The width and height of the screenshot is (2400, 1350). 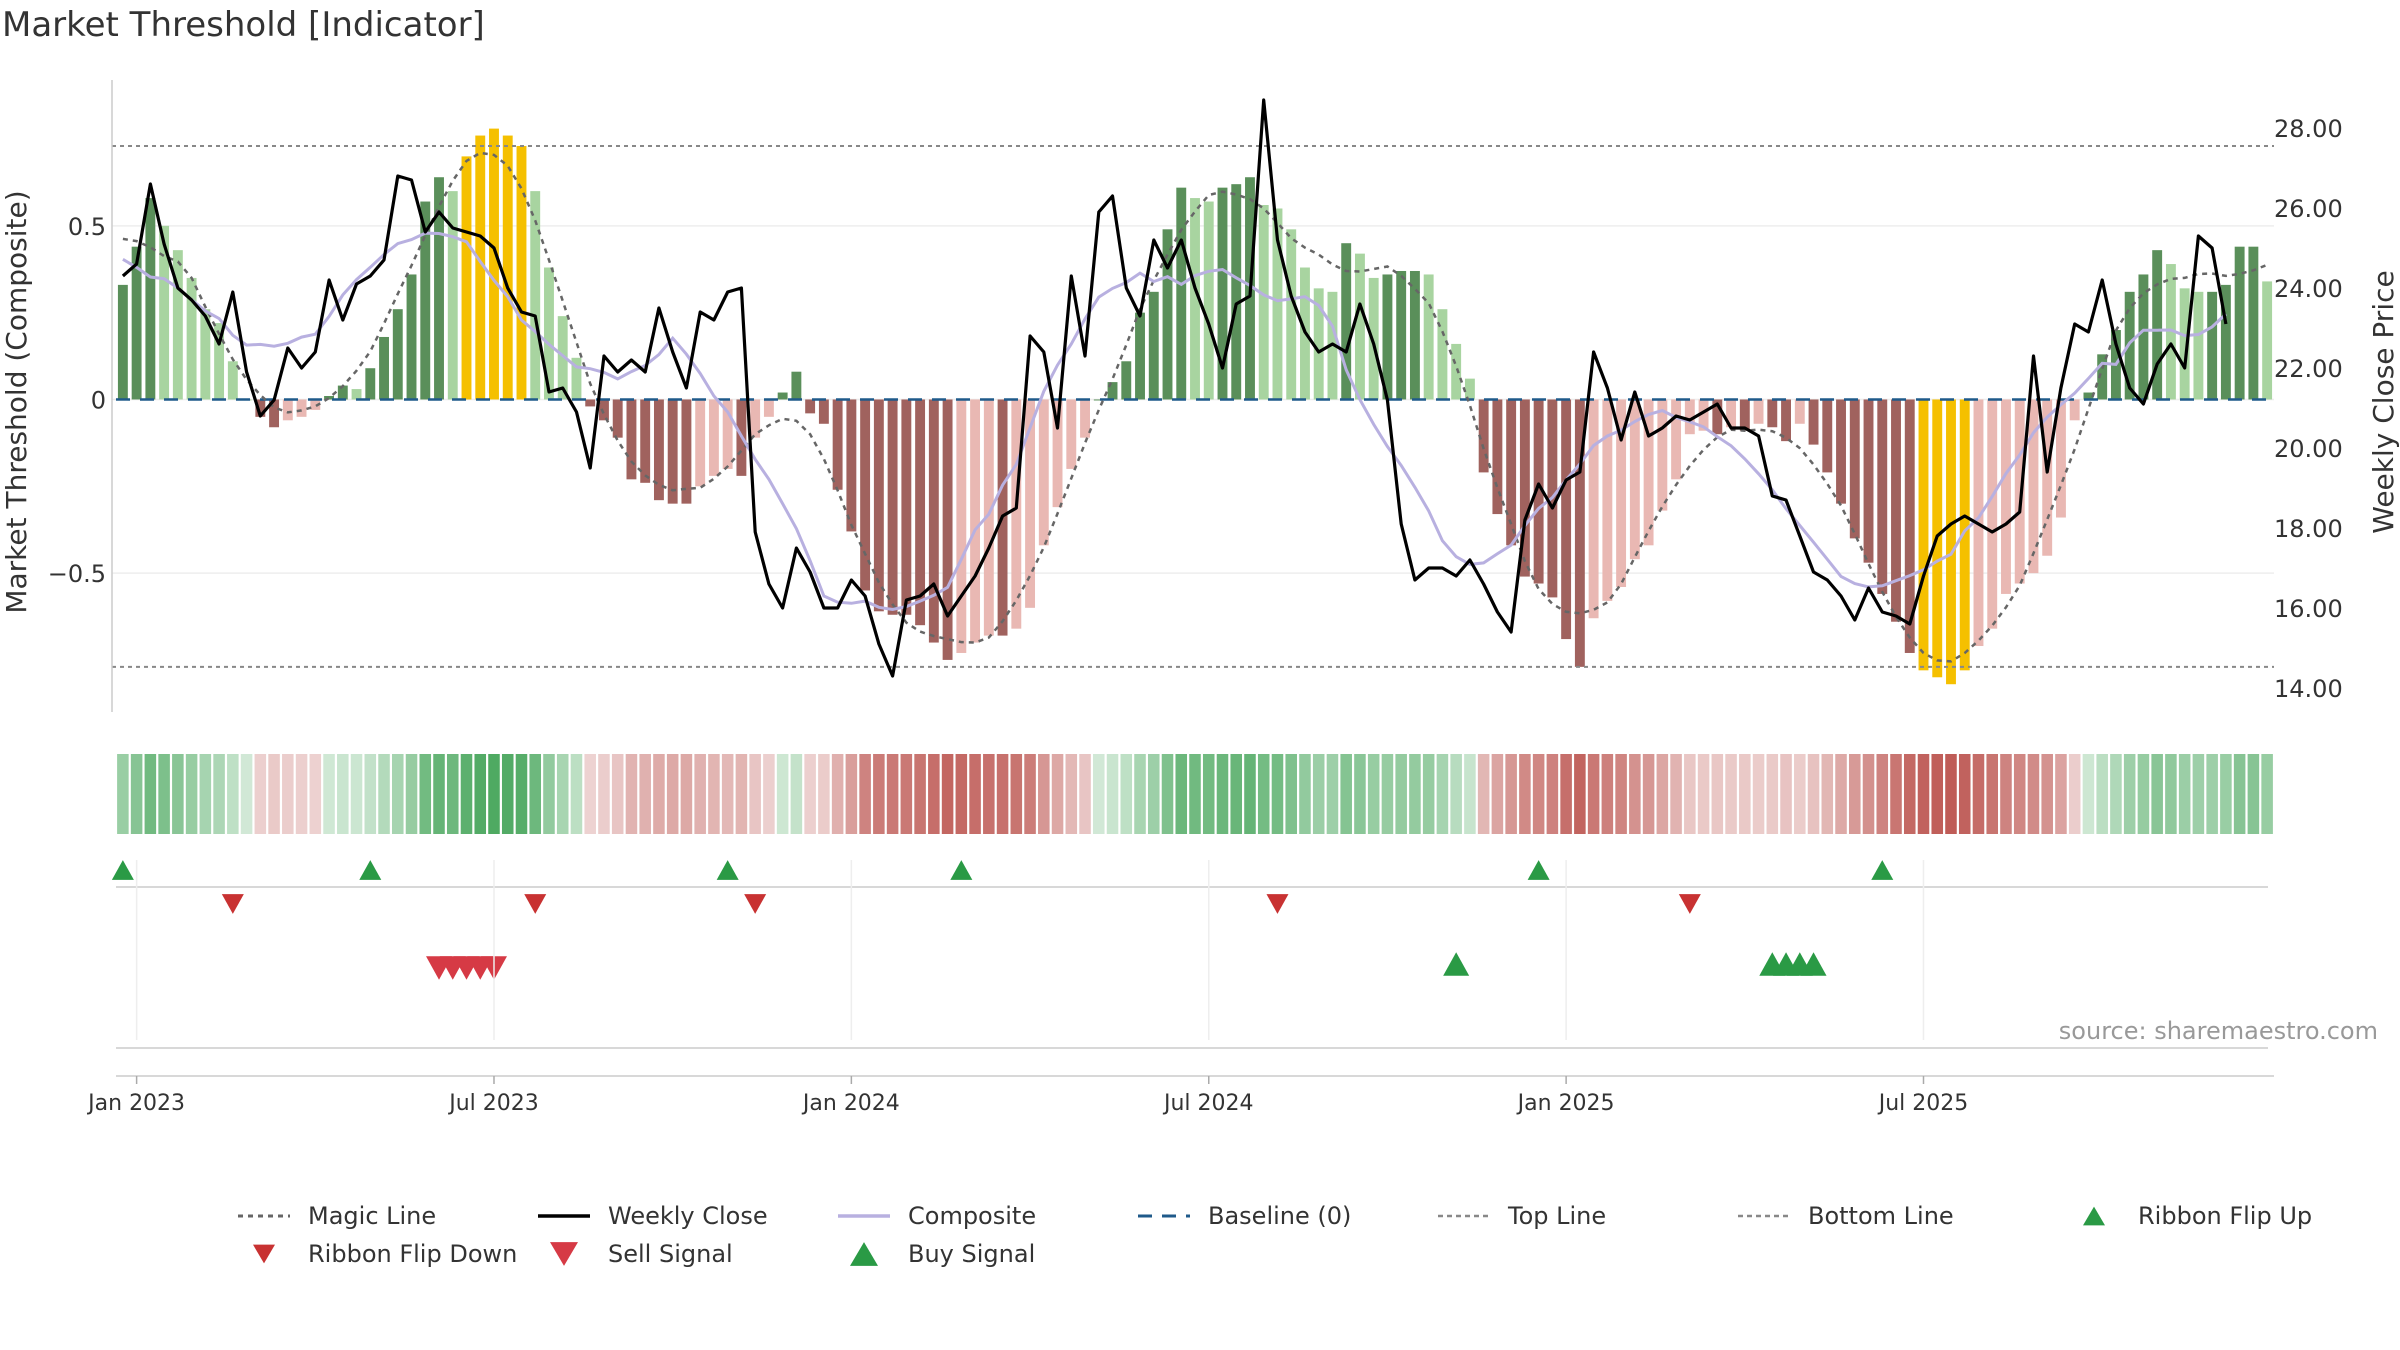 What do you see at coordinates (670, 1254) in the screenshot?
I see `legend-label: Sell Signal` at bounding box center [670, 1254].